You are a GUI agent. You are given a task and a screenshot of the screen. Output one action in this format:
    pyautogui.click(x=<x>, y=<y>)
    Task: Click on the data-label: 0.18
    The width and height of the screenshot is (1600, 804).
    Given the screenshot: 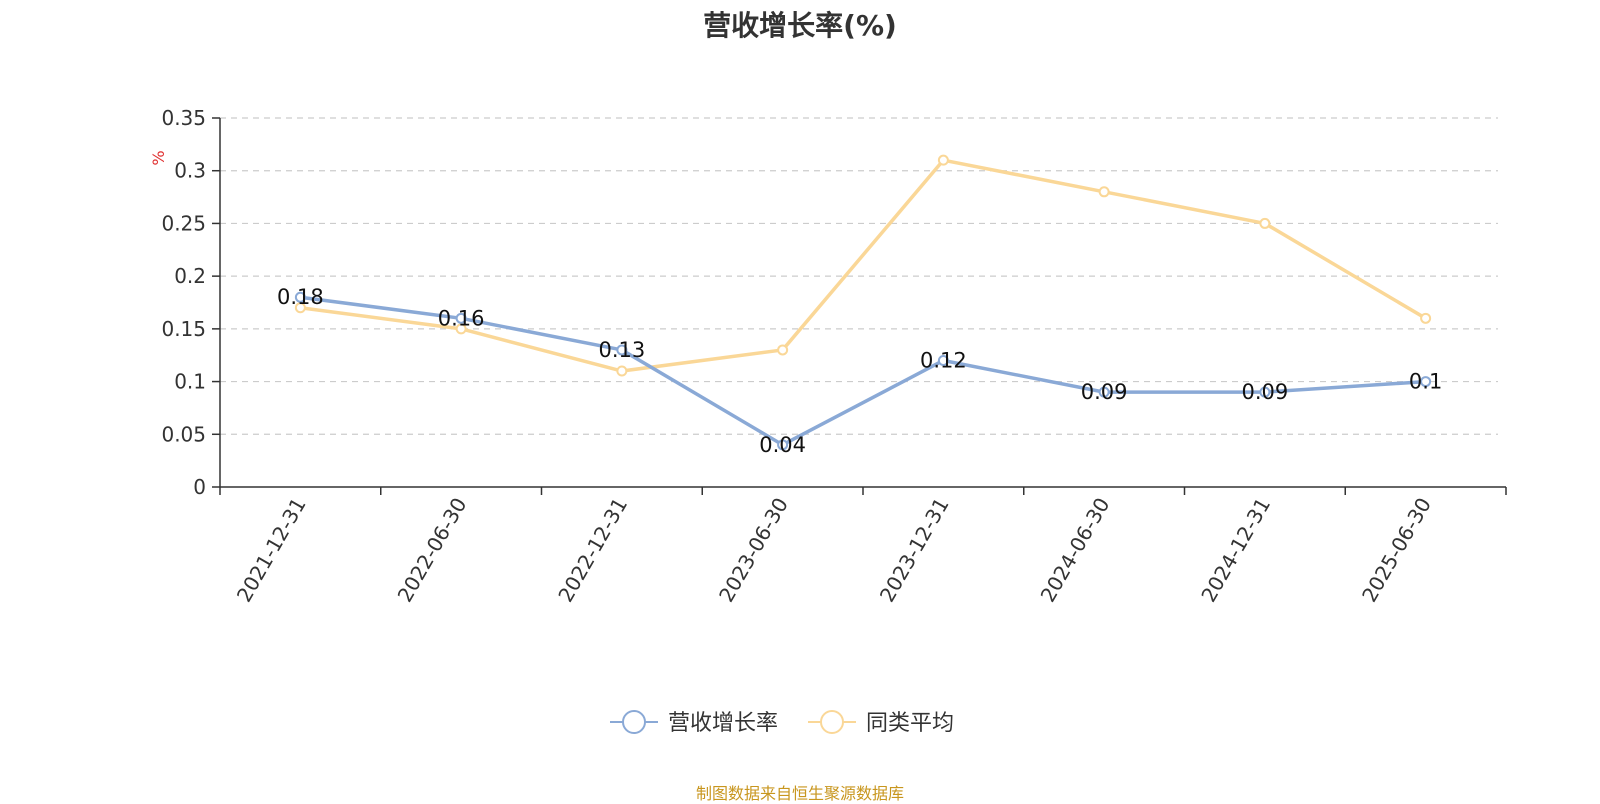 What is the action you would take?
    pyautogui.click(x=300, y=297)
    